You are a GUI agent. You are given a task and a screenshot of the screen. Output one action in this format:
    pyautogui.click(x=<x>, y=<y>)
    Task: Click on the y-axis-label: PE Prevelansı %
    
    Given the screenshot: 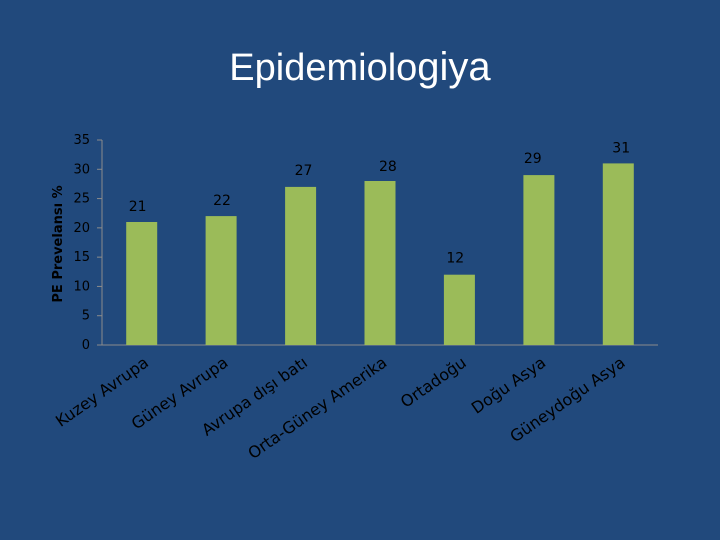 What is the action you would take?
    pyautogui.click(x=58, y=243)
    